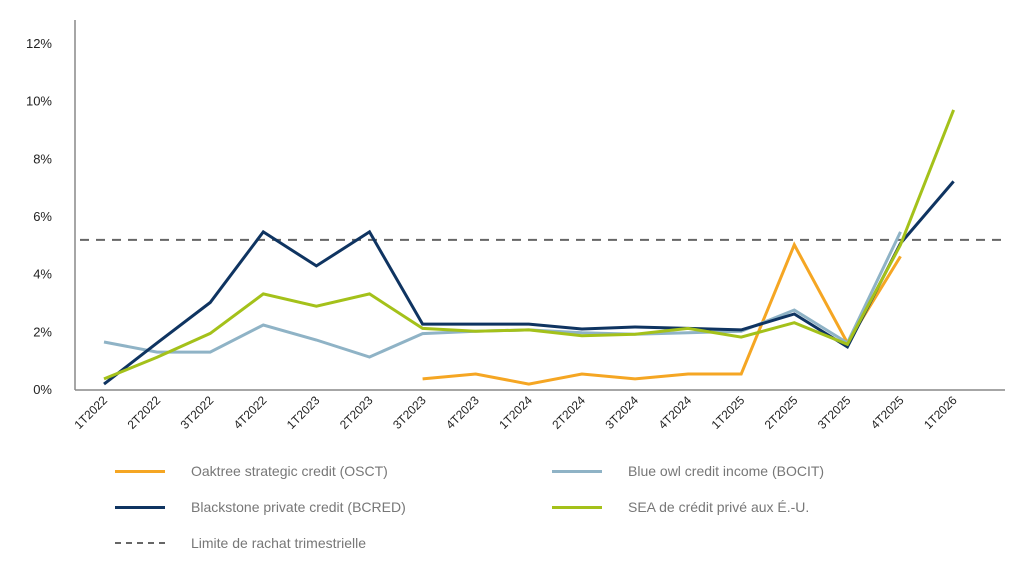 The image size is (1024, 574). I want to click on x-tick-label: 3T2024, so click(621, 412).